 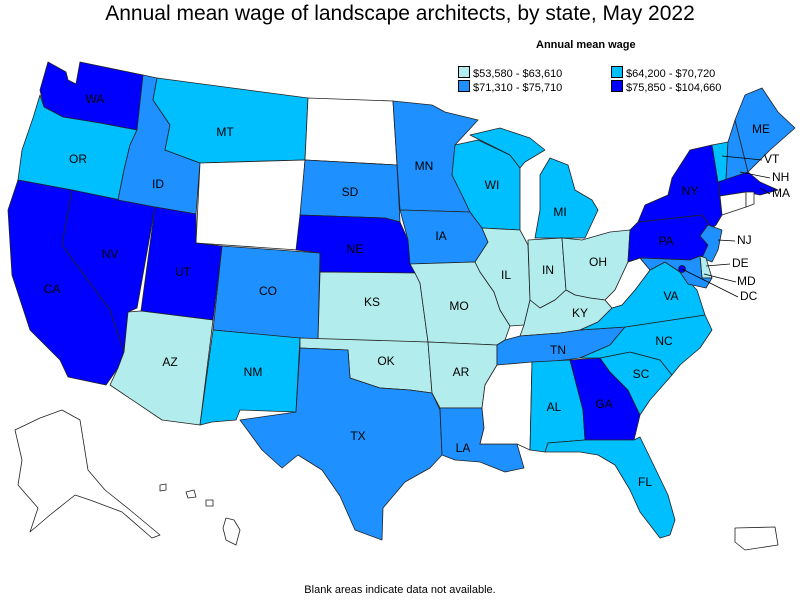 I want to click on state-label-mn: MN, so click(x=424, y=166).